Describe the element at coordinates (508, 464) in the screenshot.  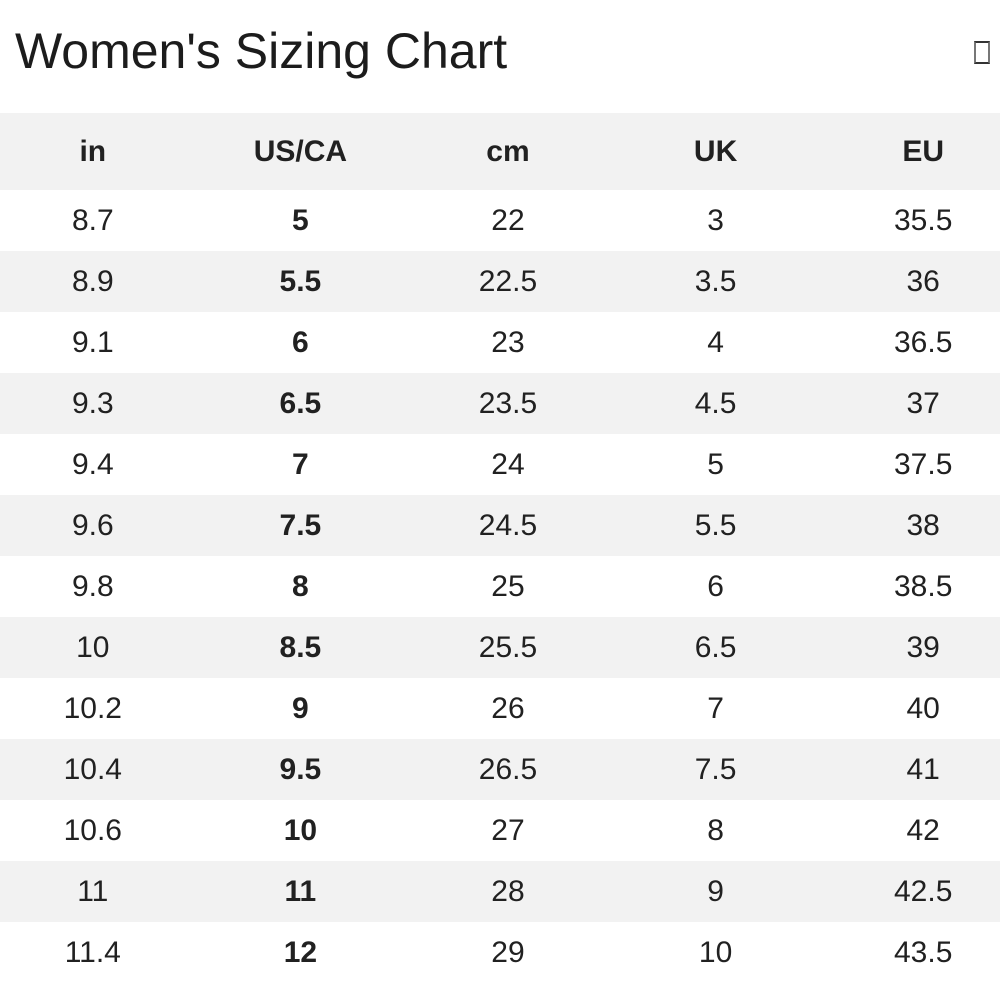
I see `table-cell: 24` at that location.